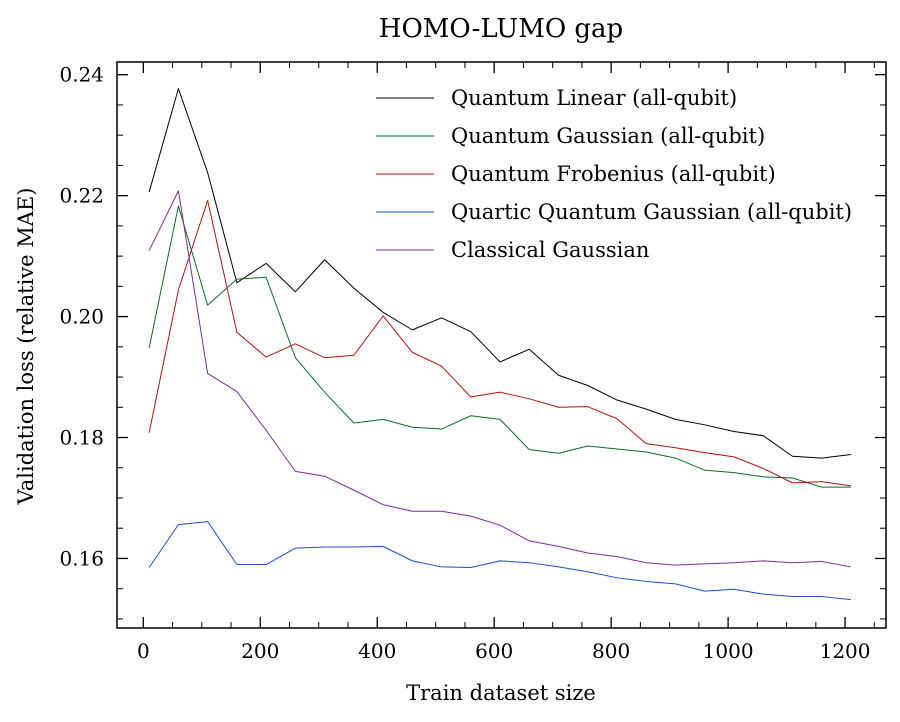  What do you see at coordinates (81, 317) in the screenshot?
I see `y-tick-label: 0.20` at bounding box center [81, 317].